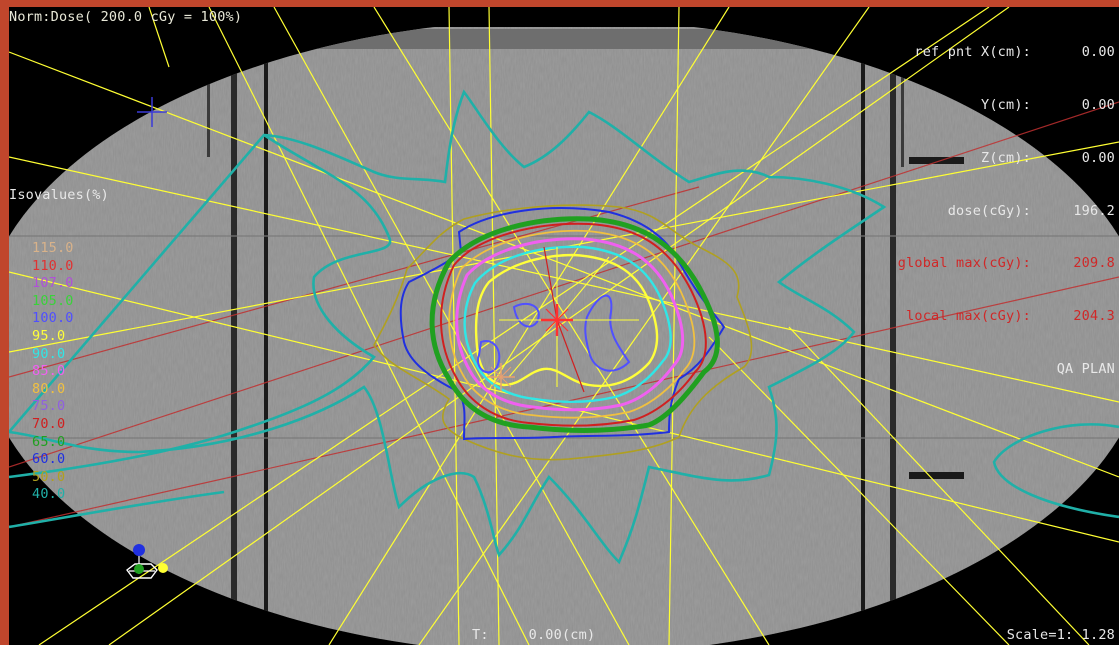 The height and width of the screenshot is (645, 1119). Describe the element at coordinates (1094, 316) in the screenshot. I see `ref-value: 204.3` at that location.